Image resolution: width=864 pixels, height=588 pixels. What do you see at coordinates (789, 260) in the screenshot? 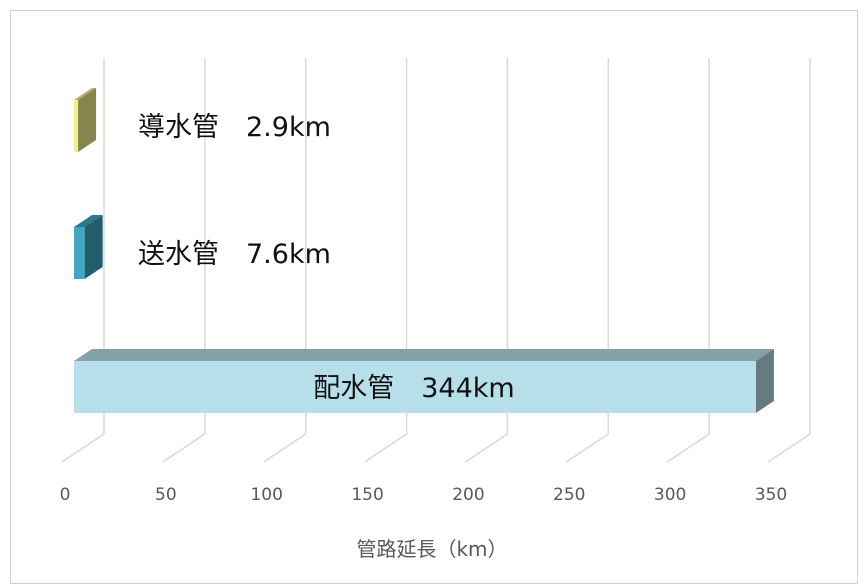
I see `gridline` at bounding box center [789, 260].